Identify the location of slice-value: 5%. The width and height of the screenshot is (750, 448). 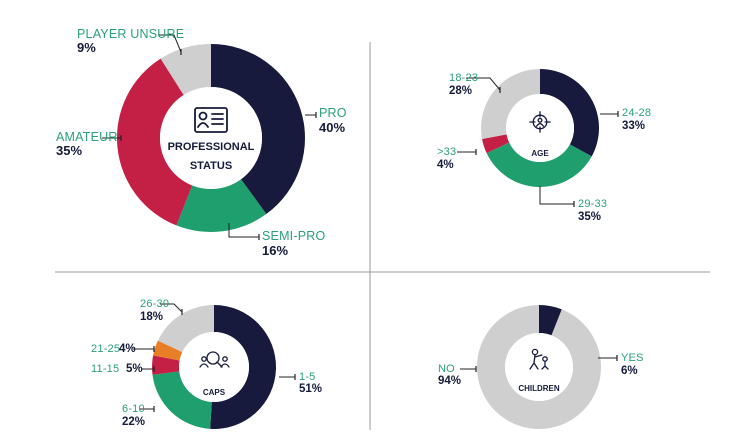
(134, 369).